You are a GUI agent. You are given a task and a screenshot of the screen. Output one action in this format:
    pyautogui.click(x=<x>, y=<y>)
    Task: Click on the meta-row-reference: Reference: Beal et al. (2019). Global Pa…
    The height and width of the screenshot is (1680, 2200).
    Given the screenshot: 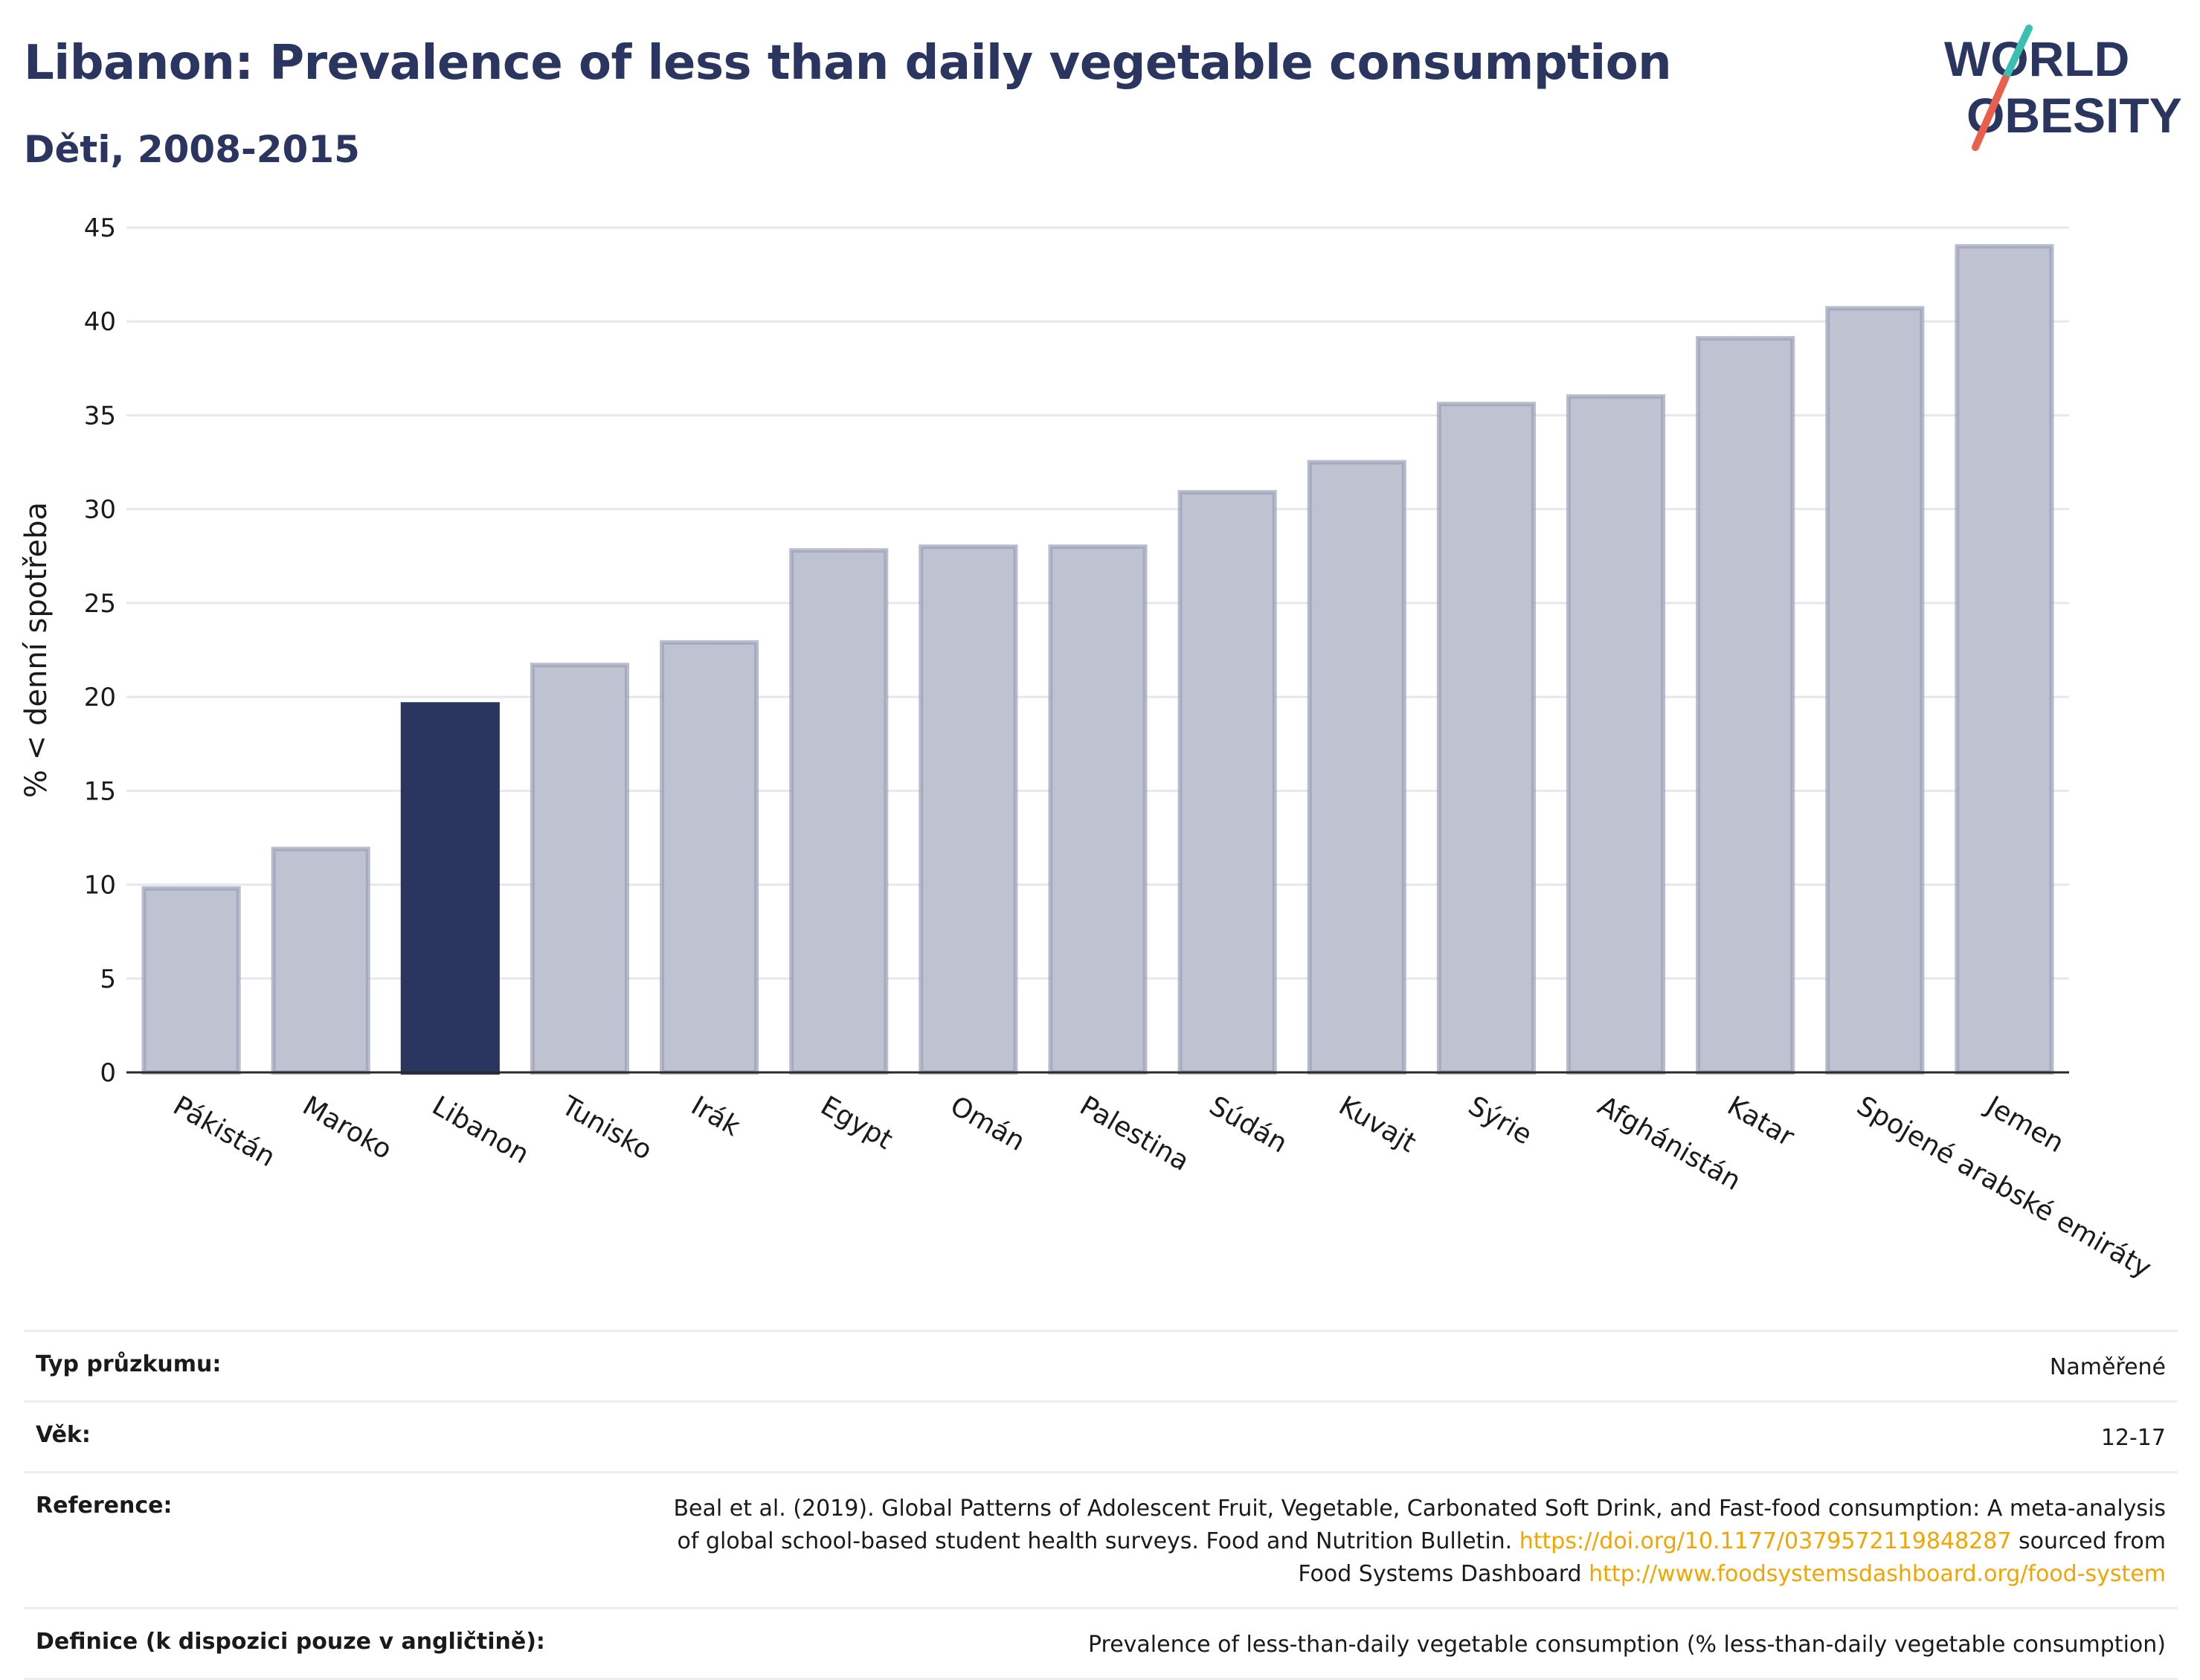 What is the action you would take?
    pyautogui.click(x=1101, y=1539)
    